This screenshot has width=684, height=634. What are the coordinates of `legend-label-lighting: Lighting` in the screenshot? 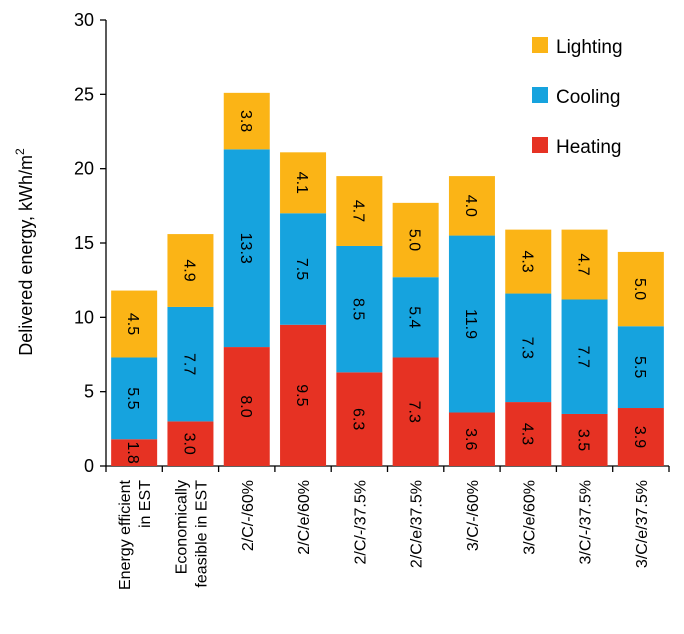 It's located at (589, 47).